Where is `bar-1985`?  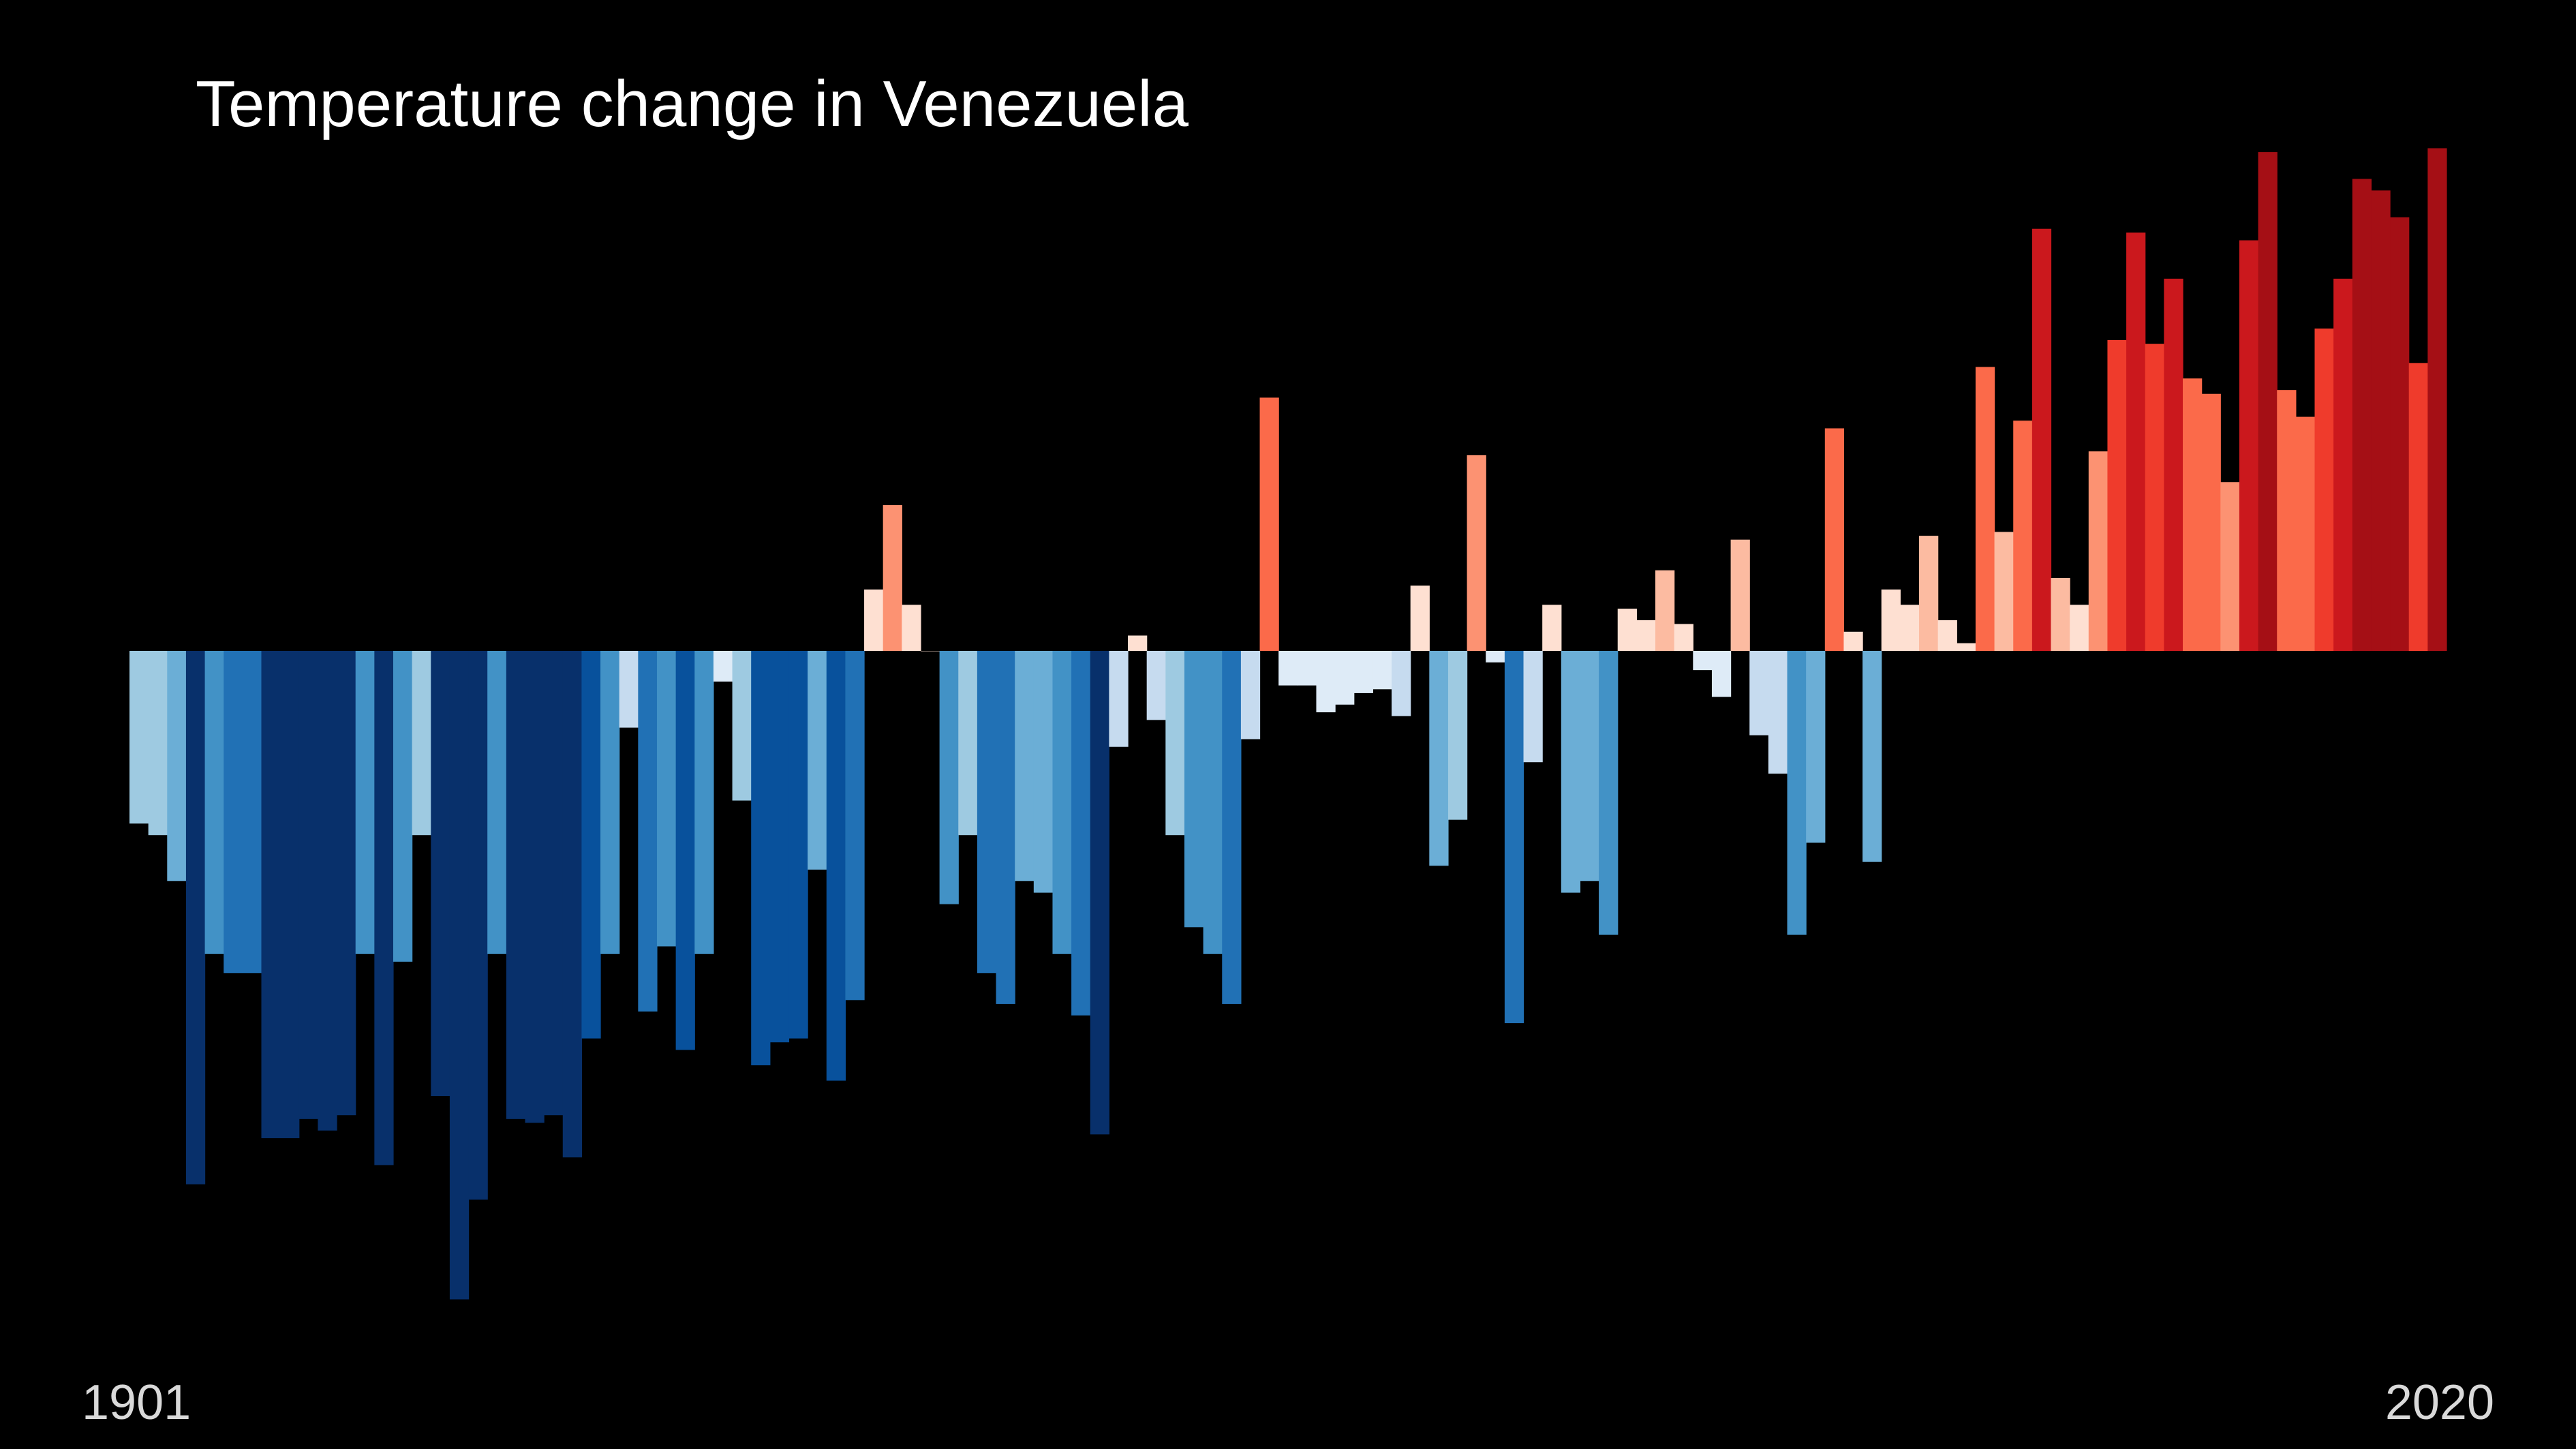
bar-1985 is located at coordinates (1722, 674).